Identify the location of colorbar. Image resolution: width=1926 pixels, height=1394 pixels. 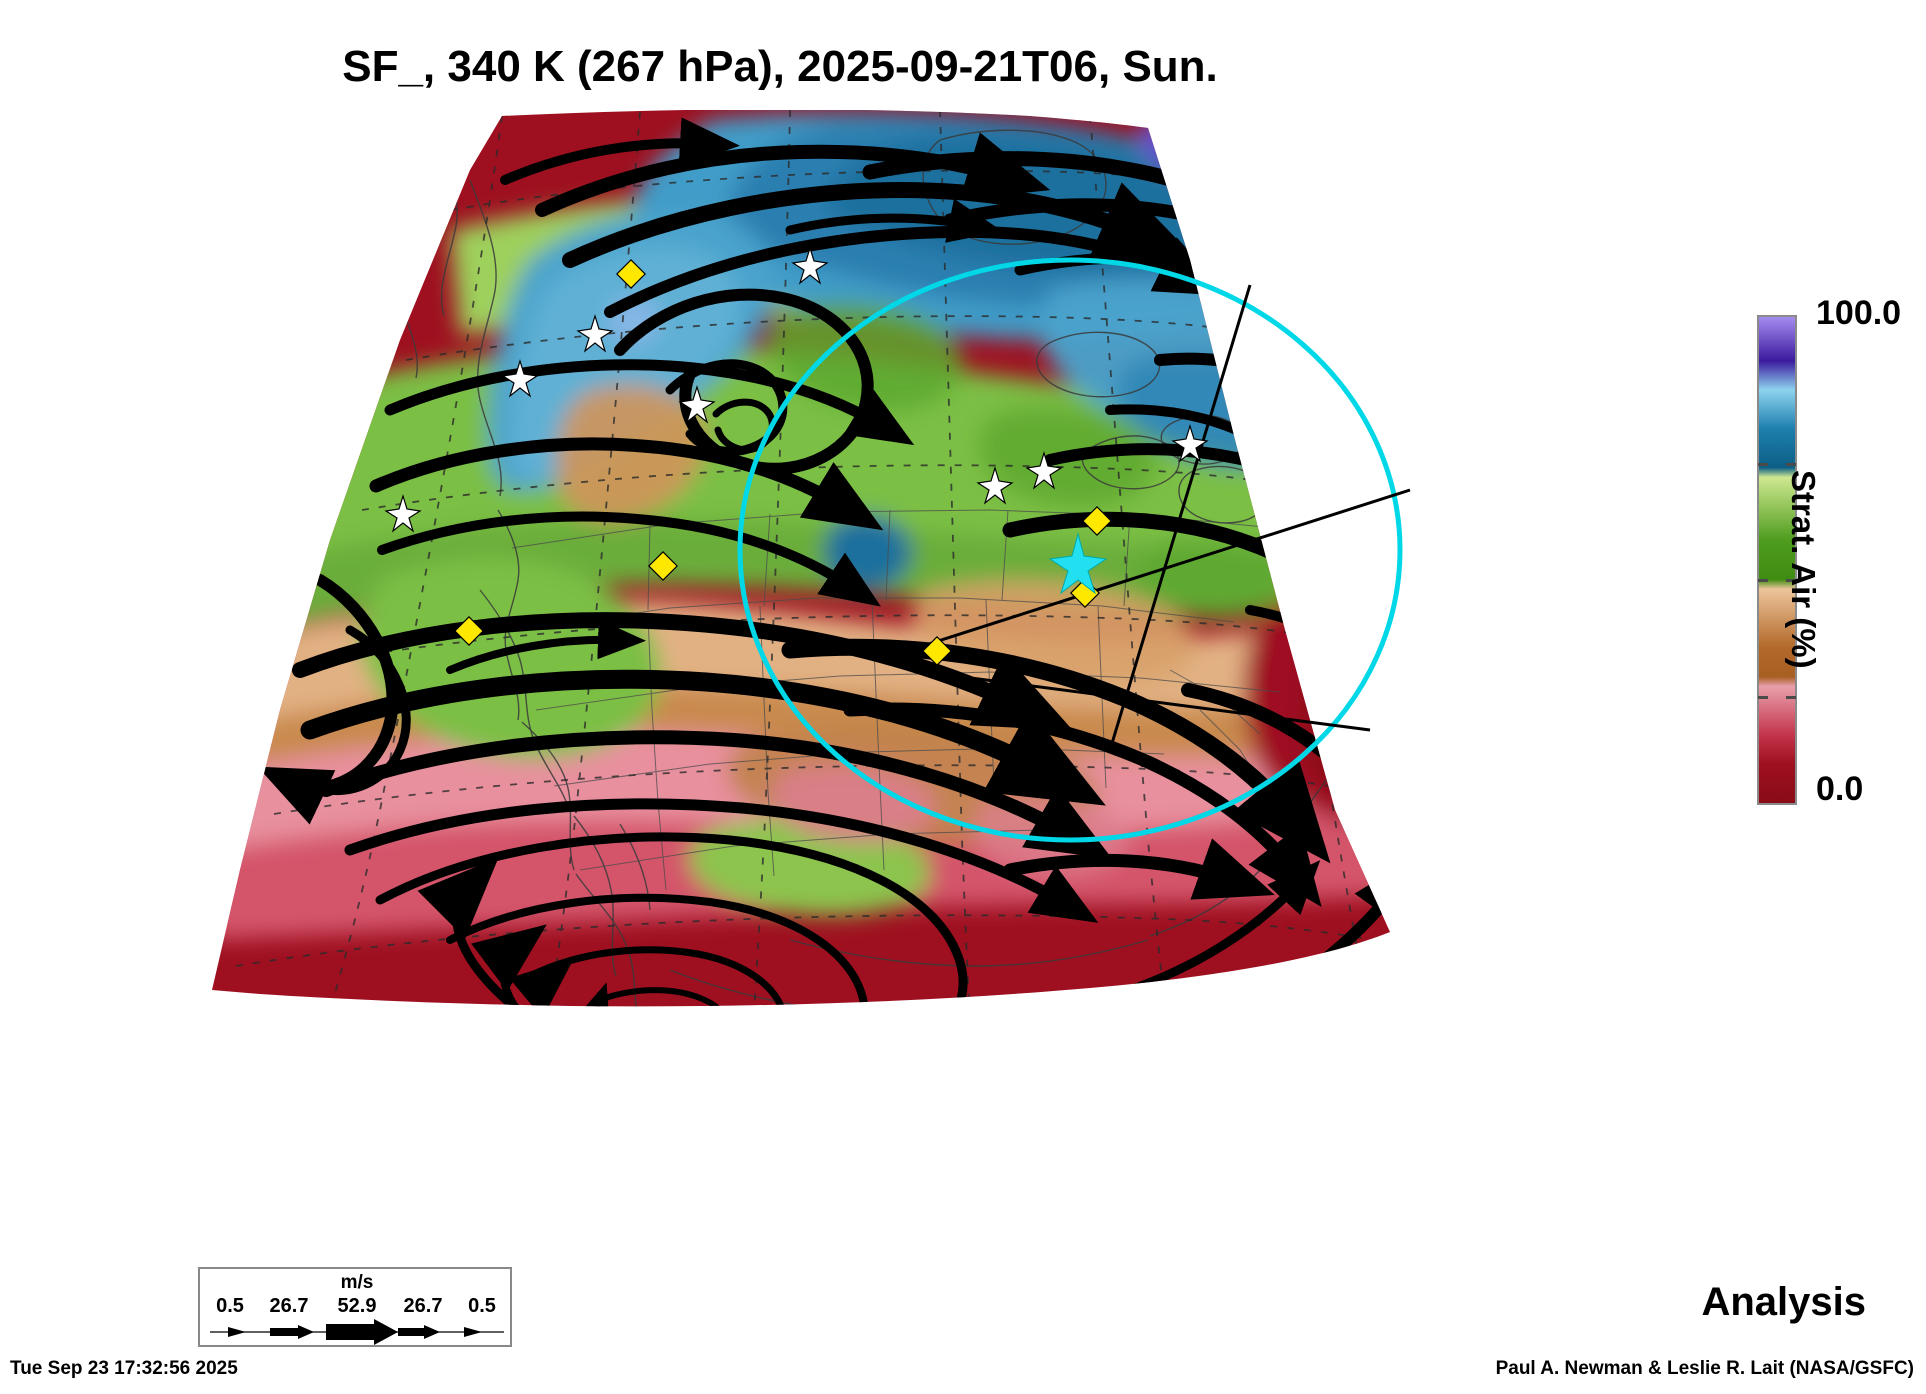
(1777, 560).